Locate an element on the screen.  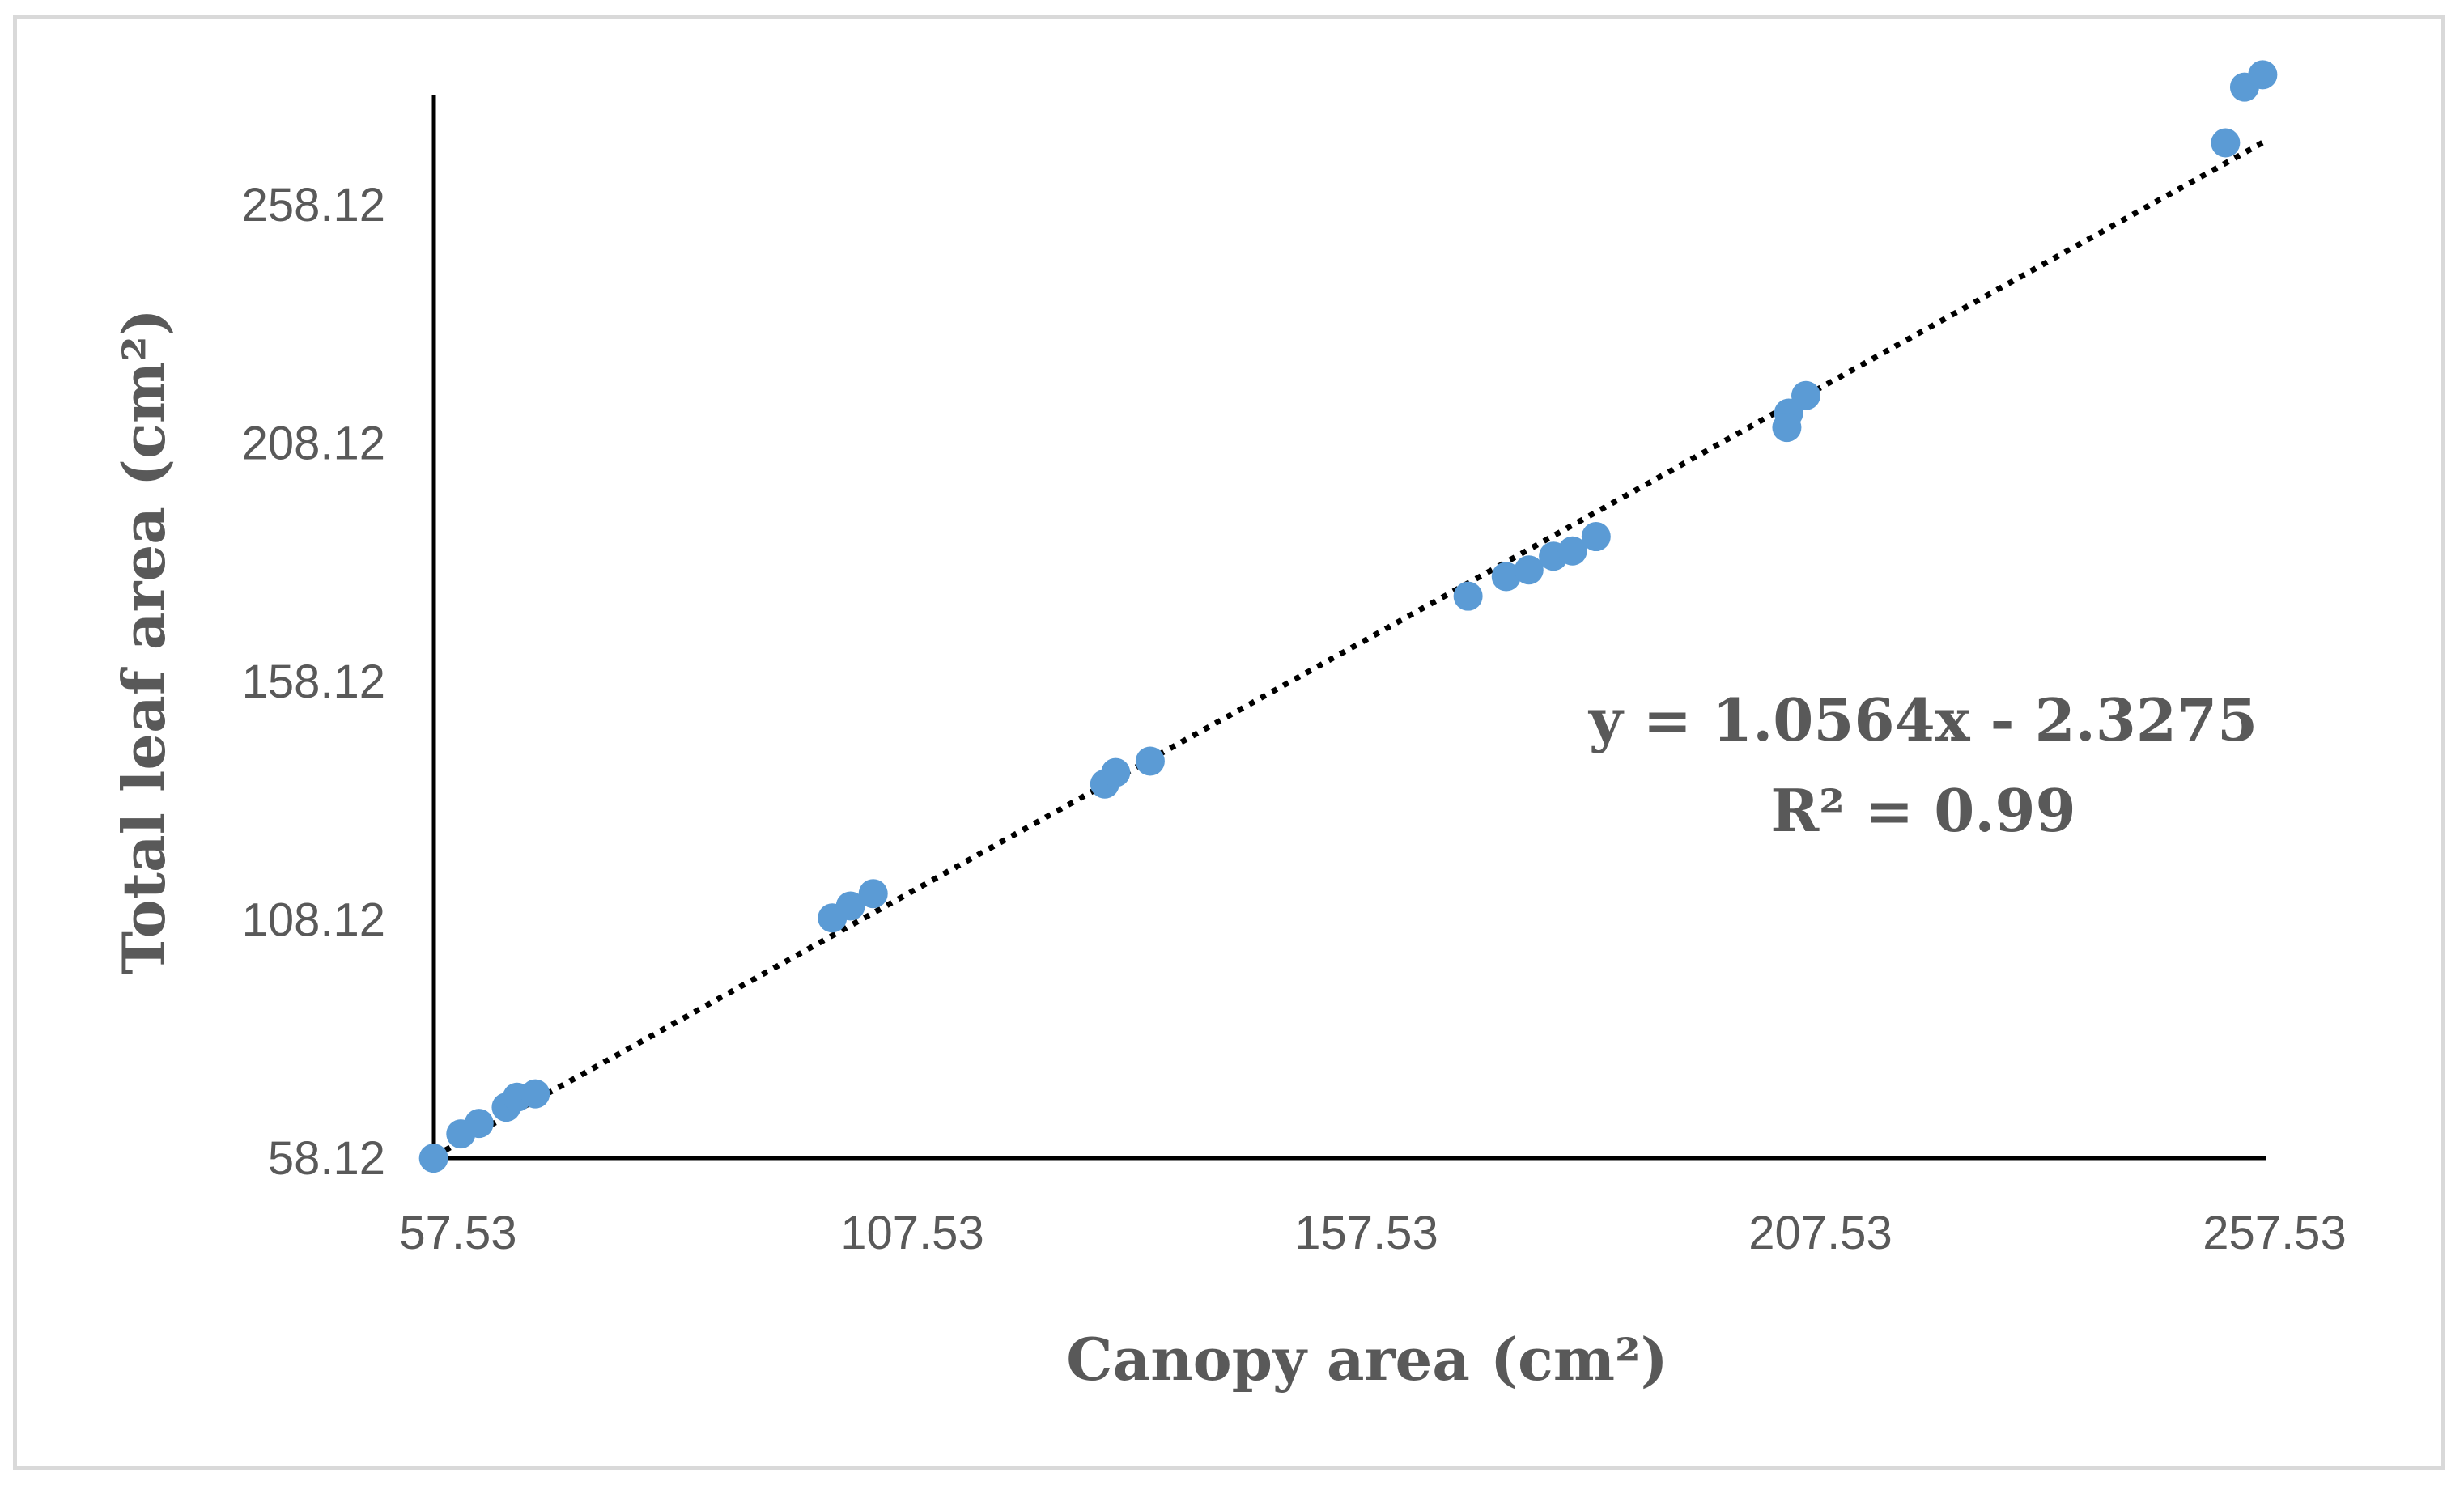
y-tick-labels: 58.12 108.12 158.12 208.12 258.12 is located at coordinates (314, 682).